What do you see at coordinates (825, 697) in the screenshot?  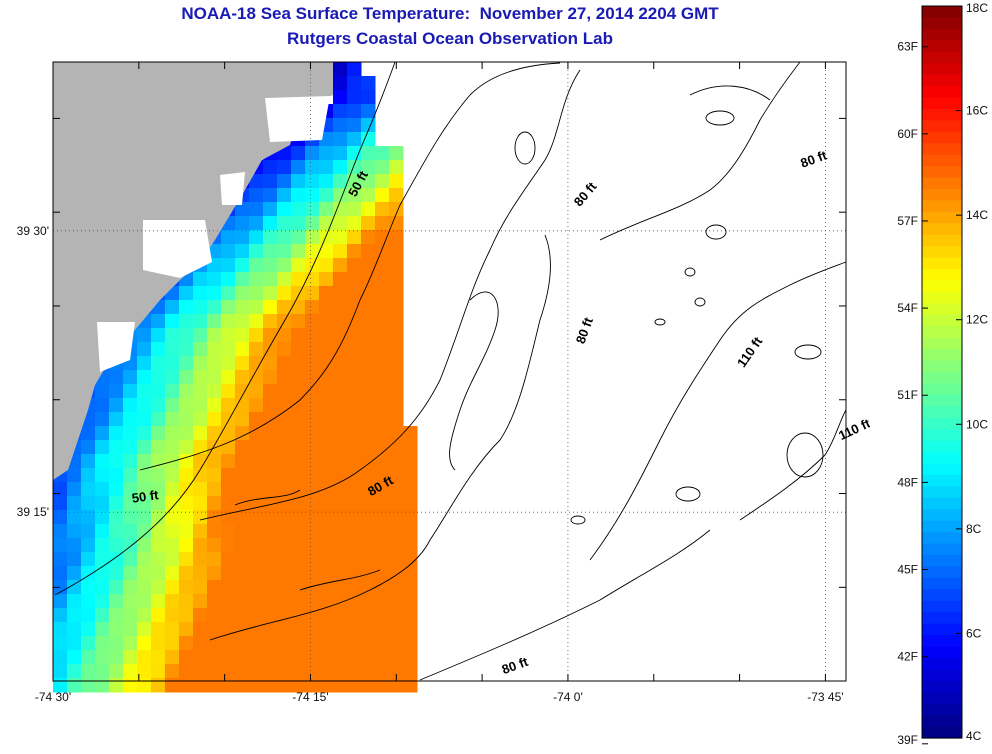 I see `lon-tick-label: -73 45'` at bounding box center [825, 697].